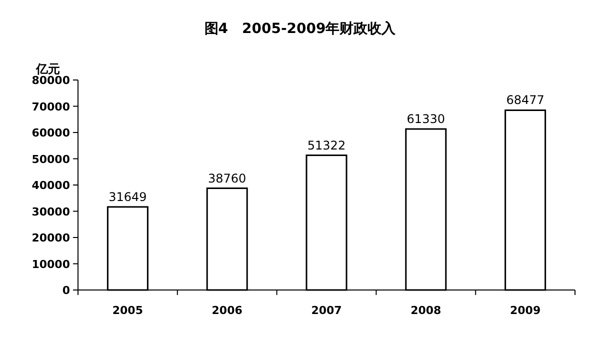 The height and width of the screenshot is (339, 600). I want to click on y-tick-label: 10000, so click(51, 264).